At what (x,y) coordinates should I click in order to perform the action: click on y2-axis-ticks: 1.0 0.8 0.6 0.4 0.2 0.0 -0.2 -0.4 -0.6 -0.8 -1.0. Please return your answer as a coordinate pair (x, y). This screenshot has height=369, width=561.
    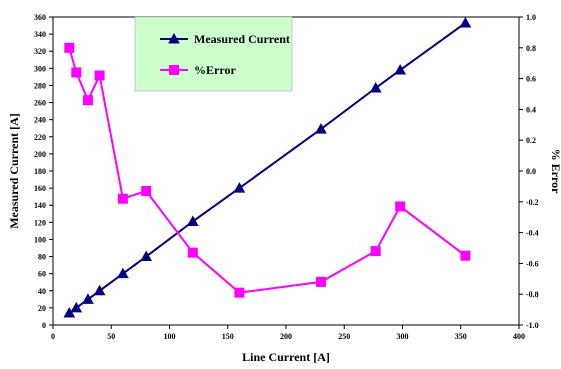
    Looking at the image, I should click on (529, 171).